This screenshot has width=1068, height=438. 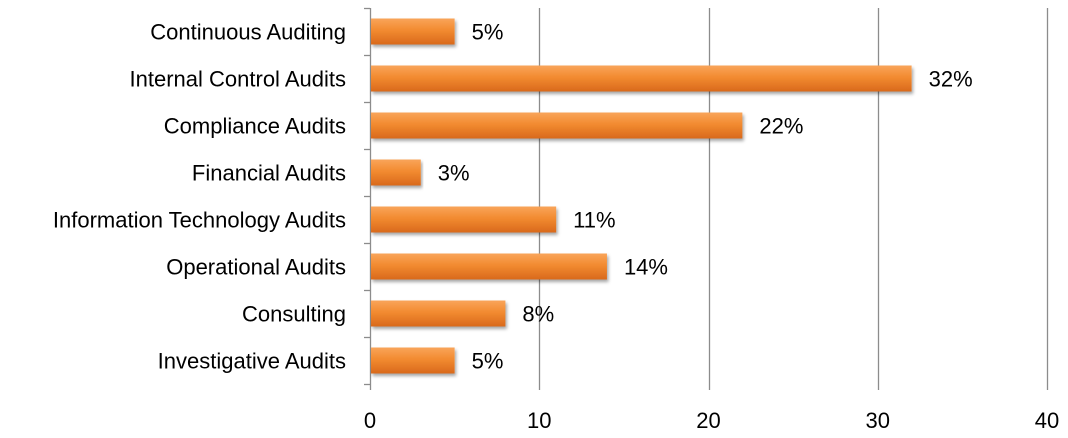 I want to click on category-label-2: Compliance Audits, so click(x=255, y=126).